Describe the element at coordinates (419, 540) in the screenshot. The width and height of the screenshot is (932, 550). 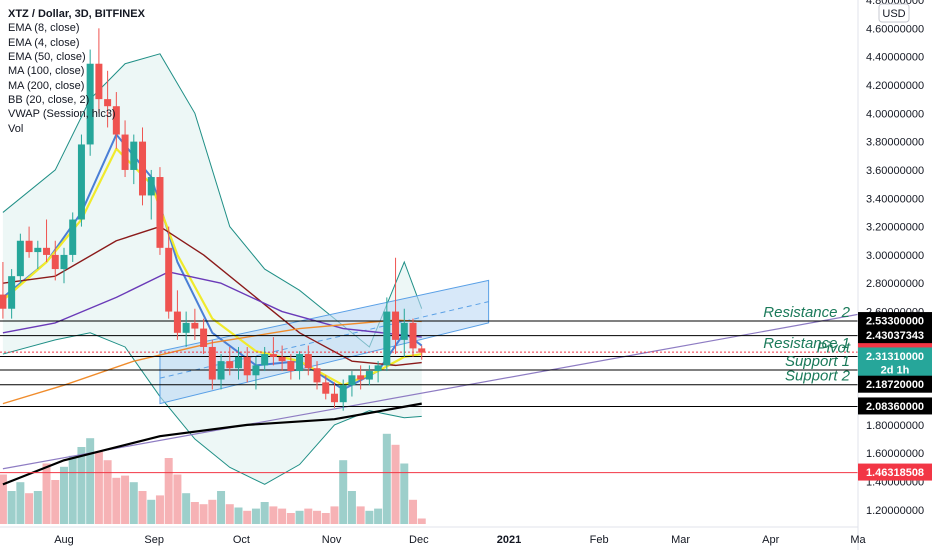
I see `time-tick-label: Dec` at that location.